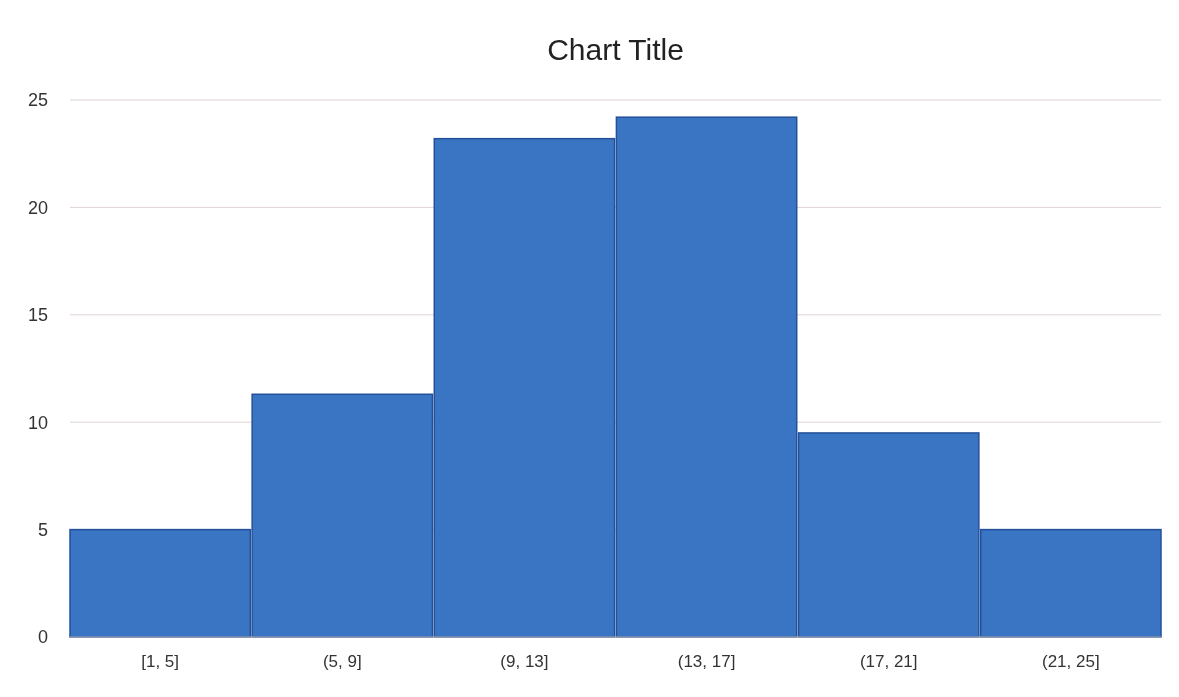  Describe the element at coordinates (37, 315) in the screenshot. I see `y-tick-label: 15` at that location.